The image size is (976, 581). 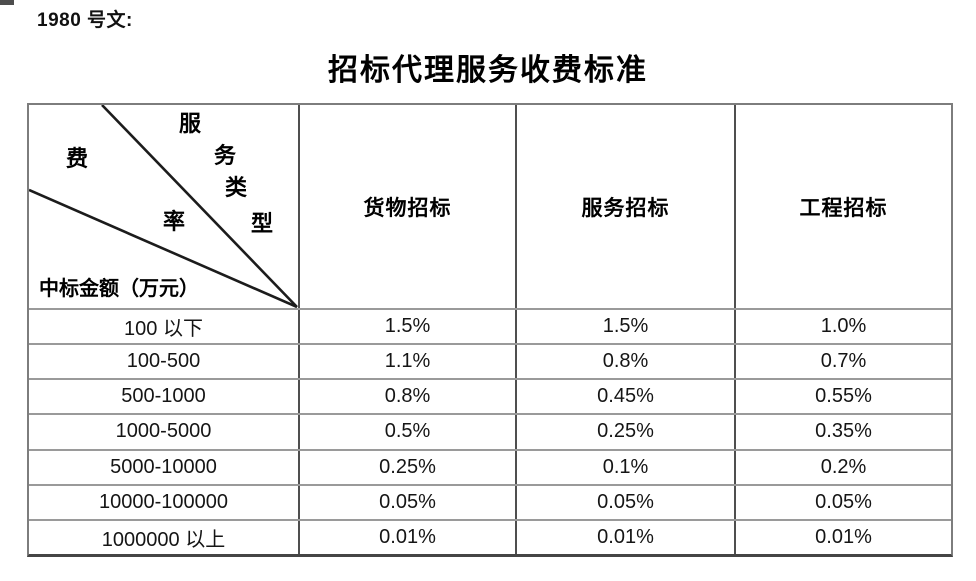 I want to click on rate-service: 0.8%, so click(x=624, y=362).